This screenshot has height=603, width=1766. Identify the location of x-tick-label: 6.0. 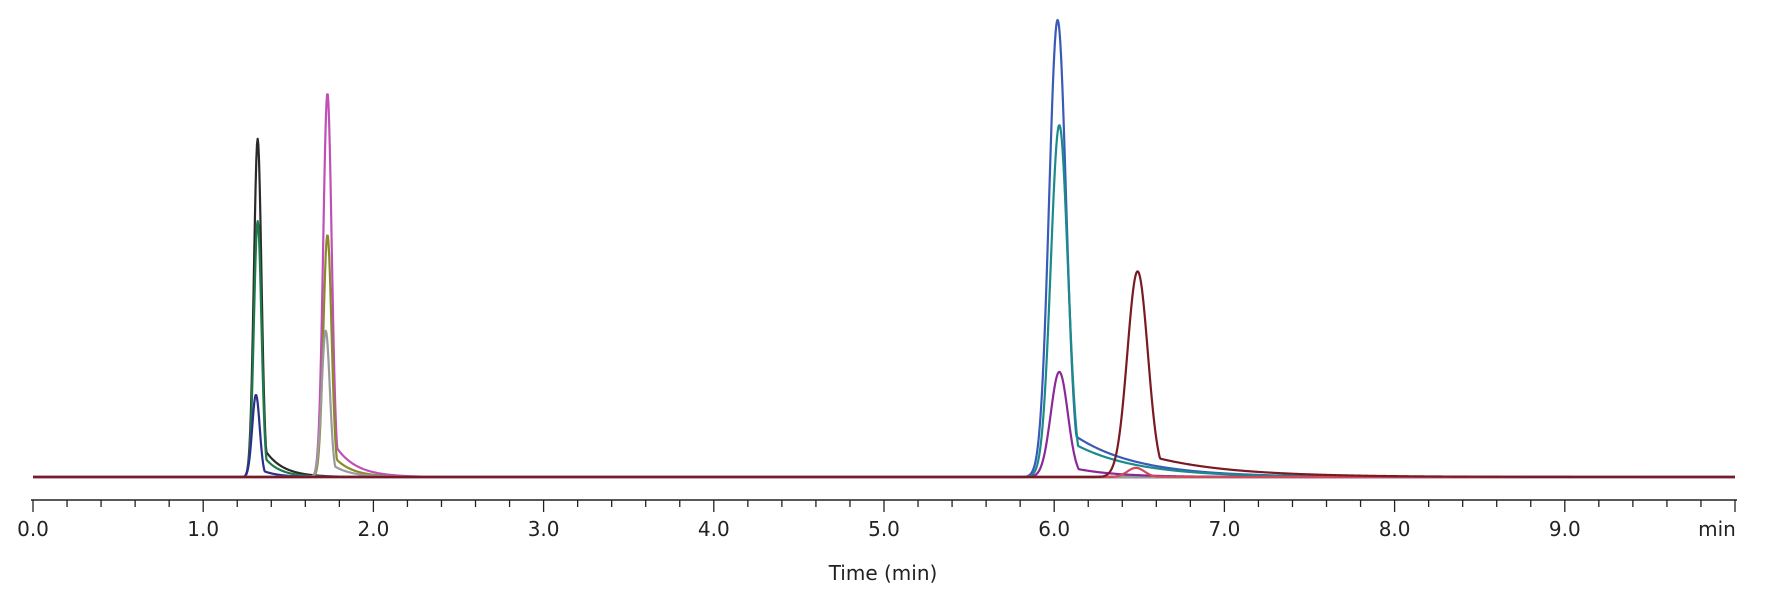
(1054, 529).